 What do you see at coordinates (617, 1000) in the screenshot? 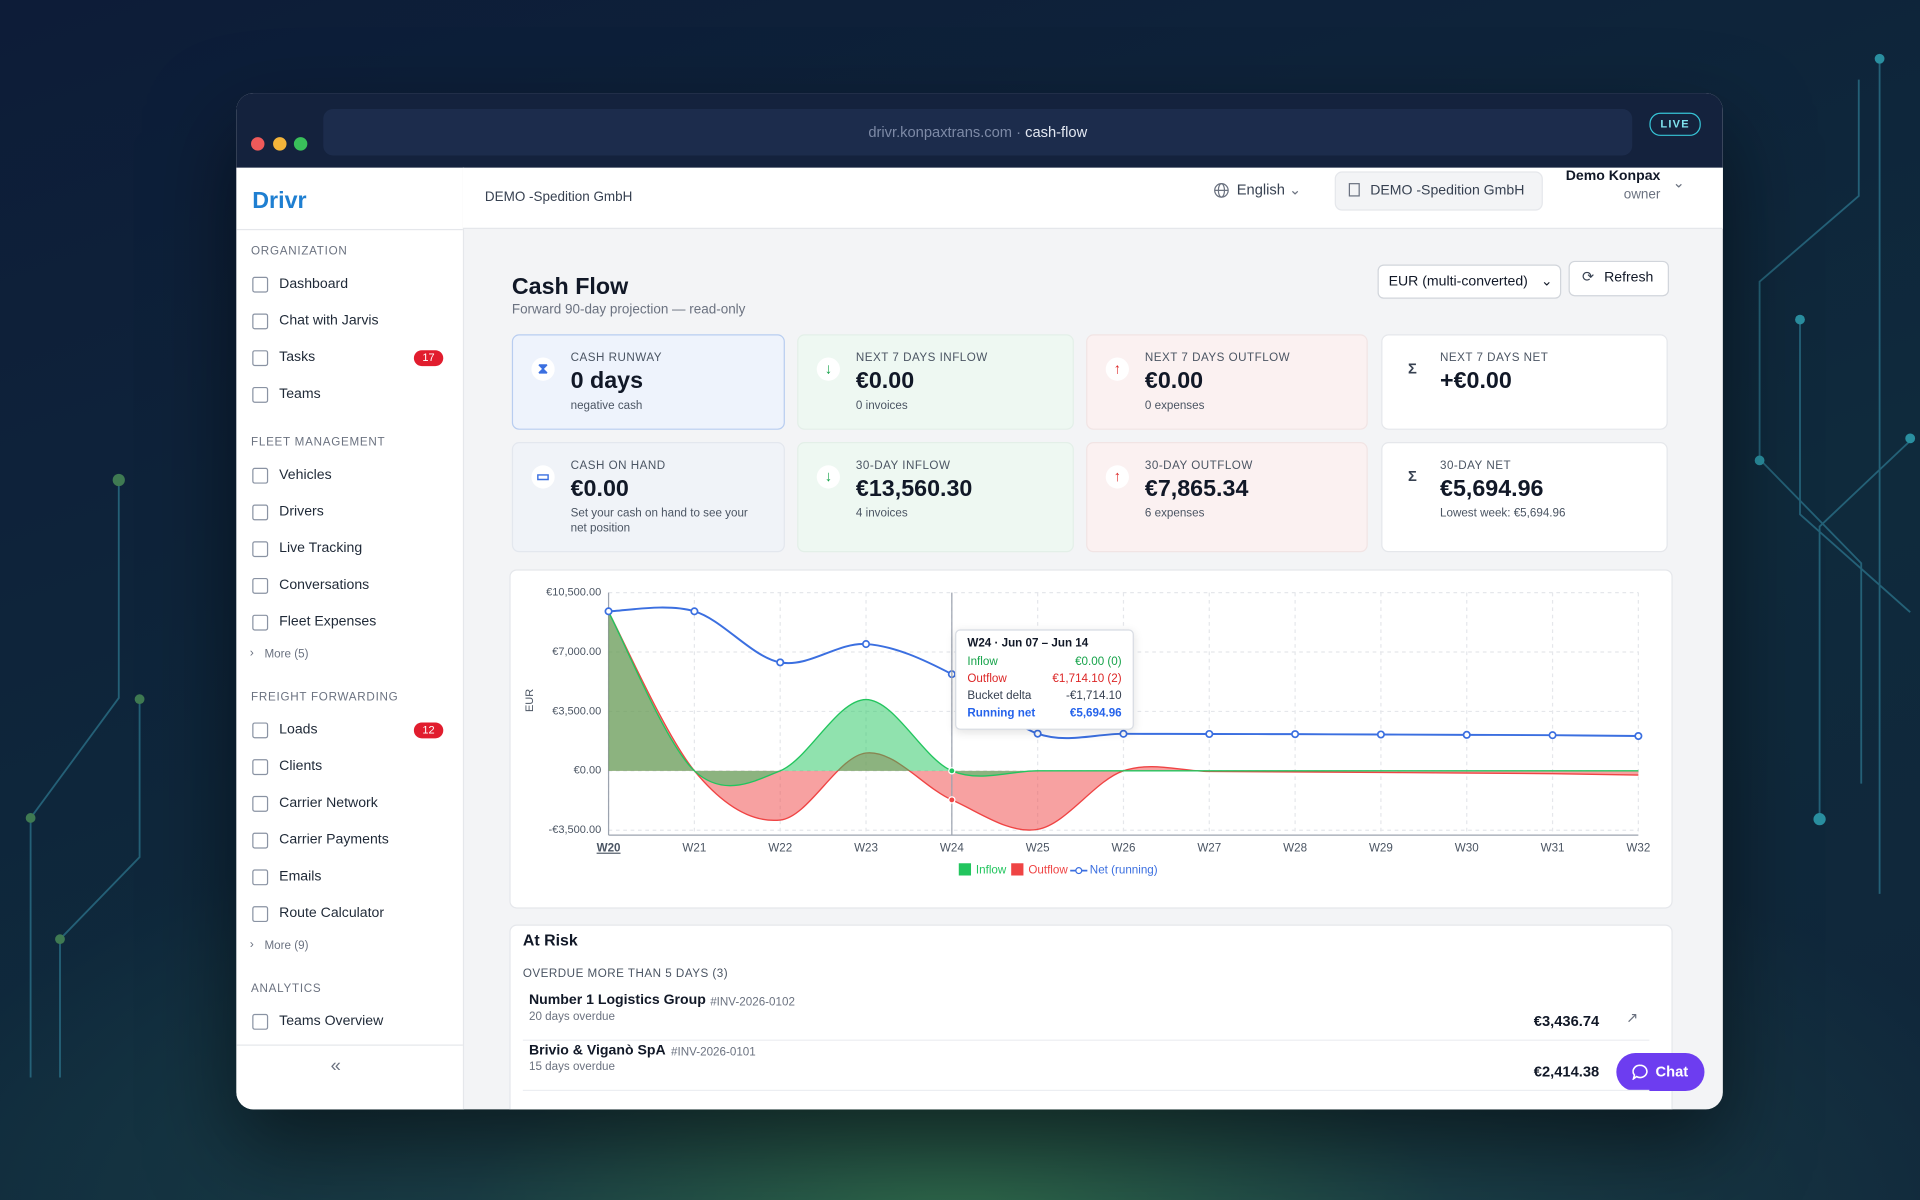
I see `risk-name: Number 1 Logistics Group` at bounding box center [617, 1000].